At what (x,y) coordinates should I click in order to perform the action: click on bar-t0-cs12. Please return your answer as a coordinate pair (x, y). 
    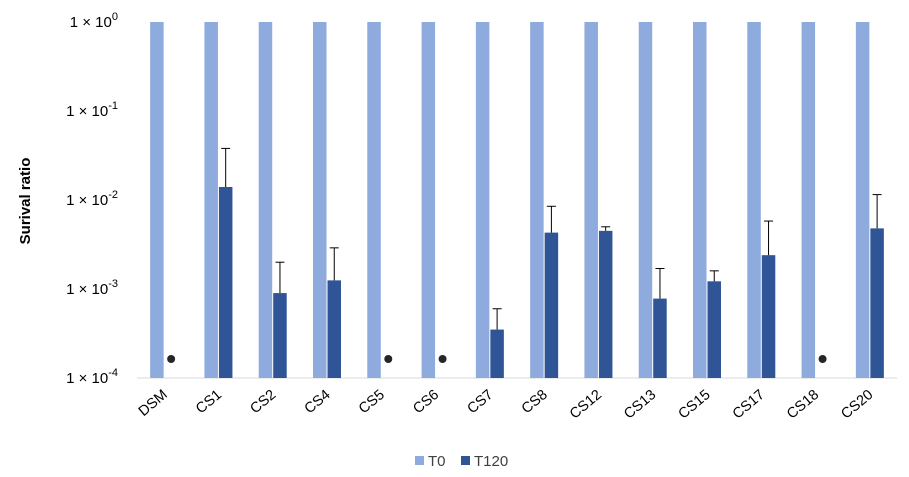
    Looking at the image, I should click on (591, 200).